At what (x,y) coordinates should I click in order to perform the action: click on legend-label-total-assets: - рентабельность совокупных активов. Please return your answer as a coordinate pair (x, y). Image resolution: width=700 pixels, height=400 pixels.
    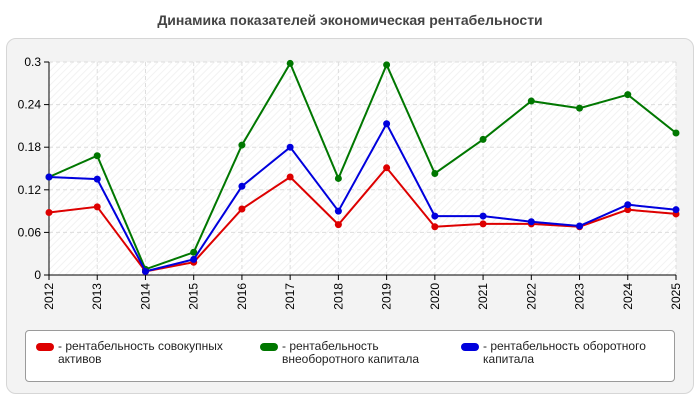
    Looking at the image, I should click on (140, 352).